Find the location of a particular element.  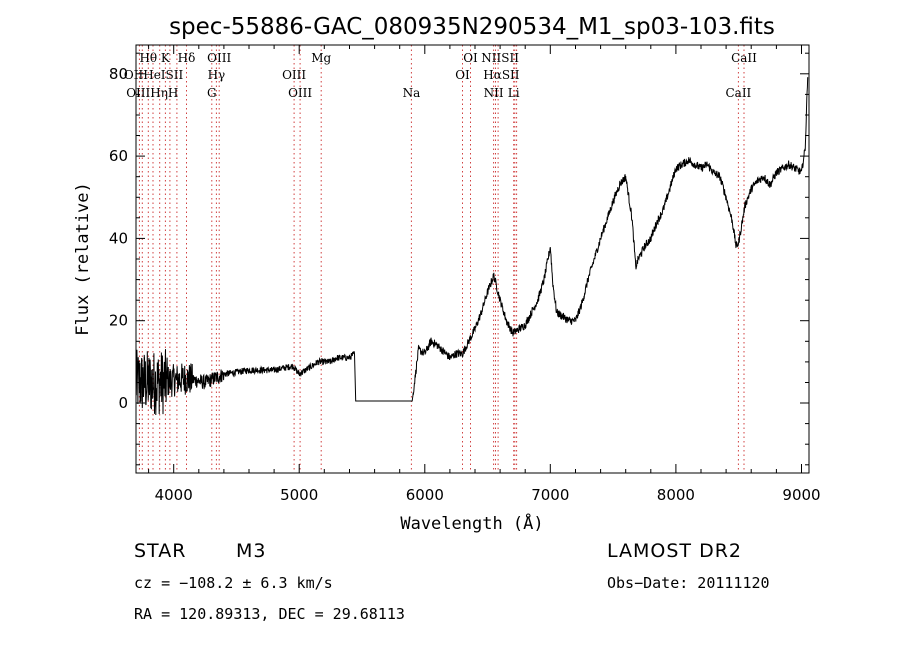

line-label: OIIHeISII is located at coordinates (154, 75).